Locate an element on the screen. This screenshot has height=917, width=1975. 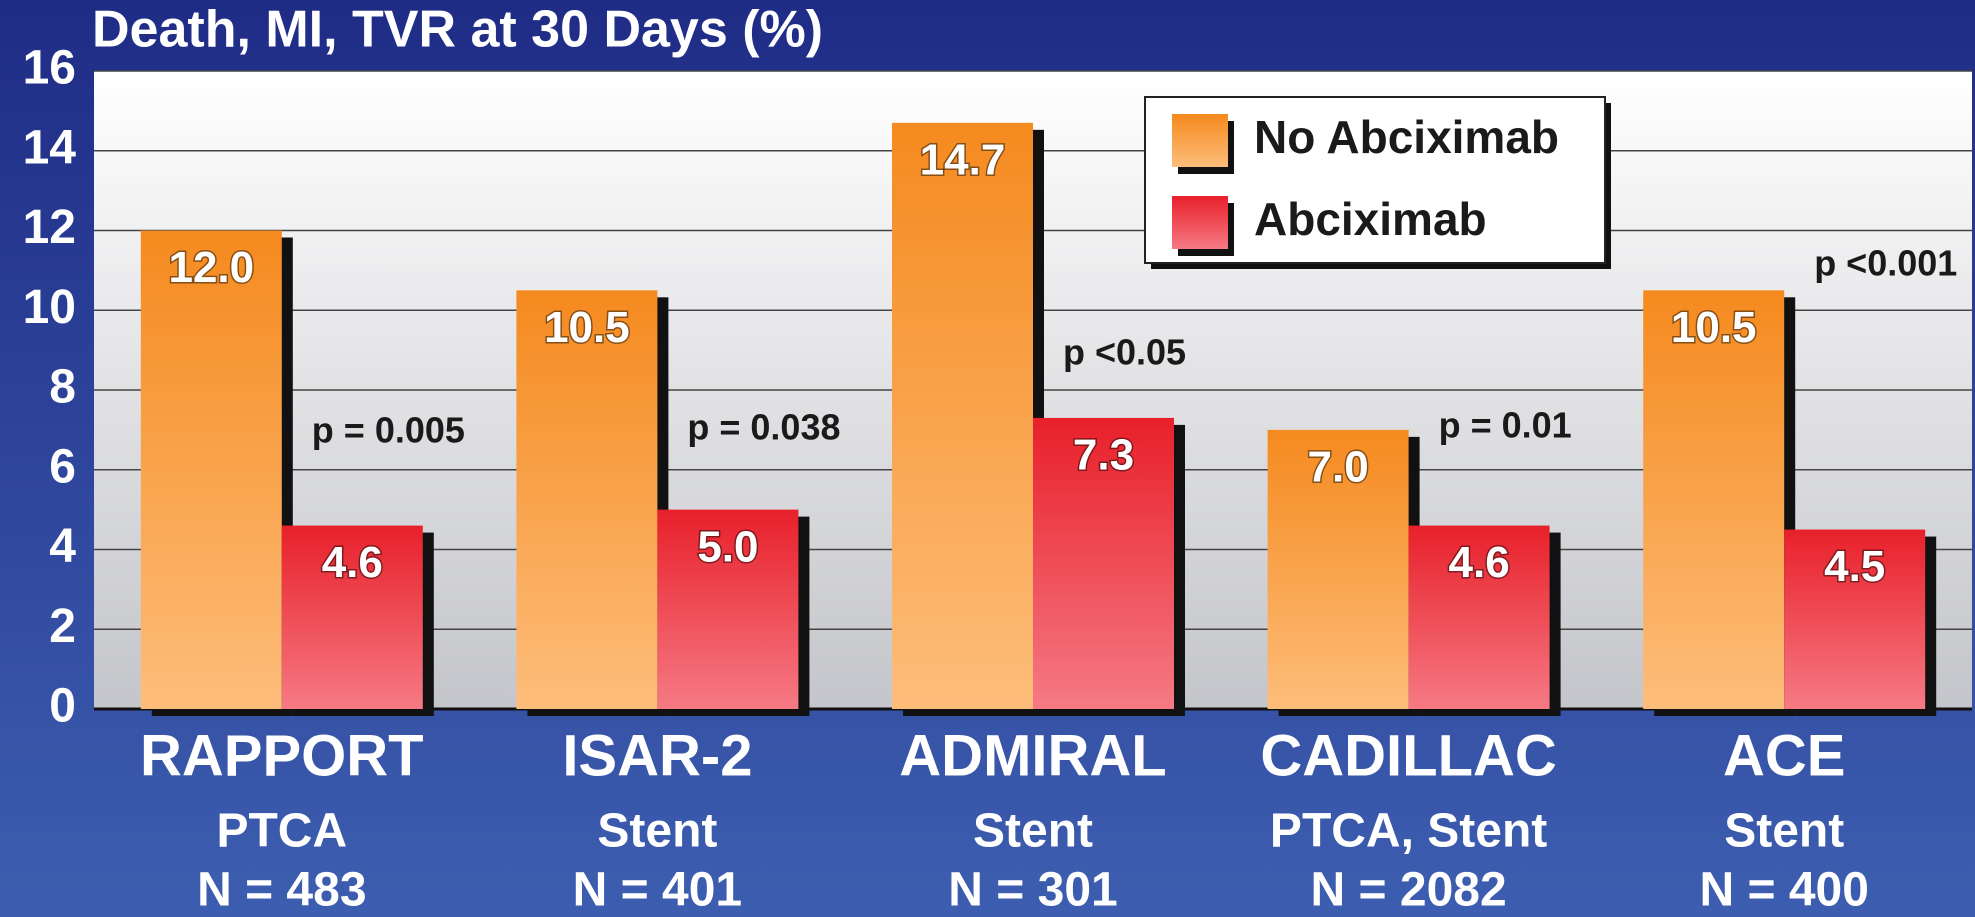
y-tick-label: 10 is located at coordinates (49, 307).